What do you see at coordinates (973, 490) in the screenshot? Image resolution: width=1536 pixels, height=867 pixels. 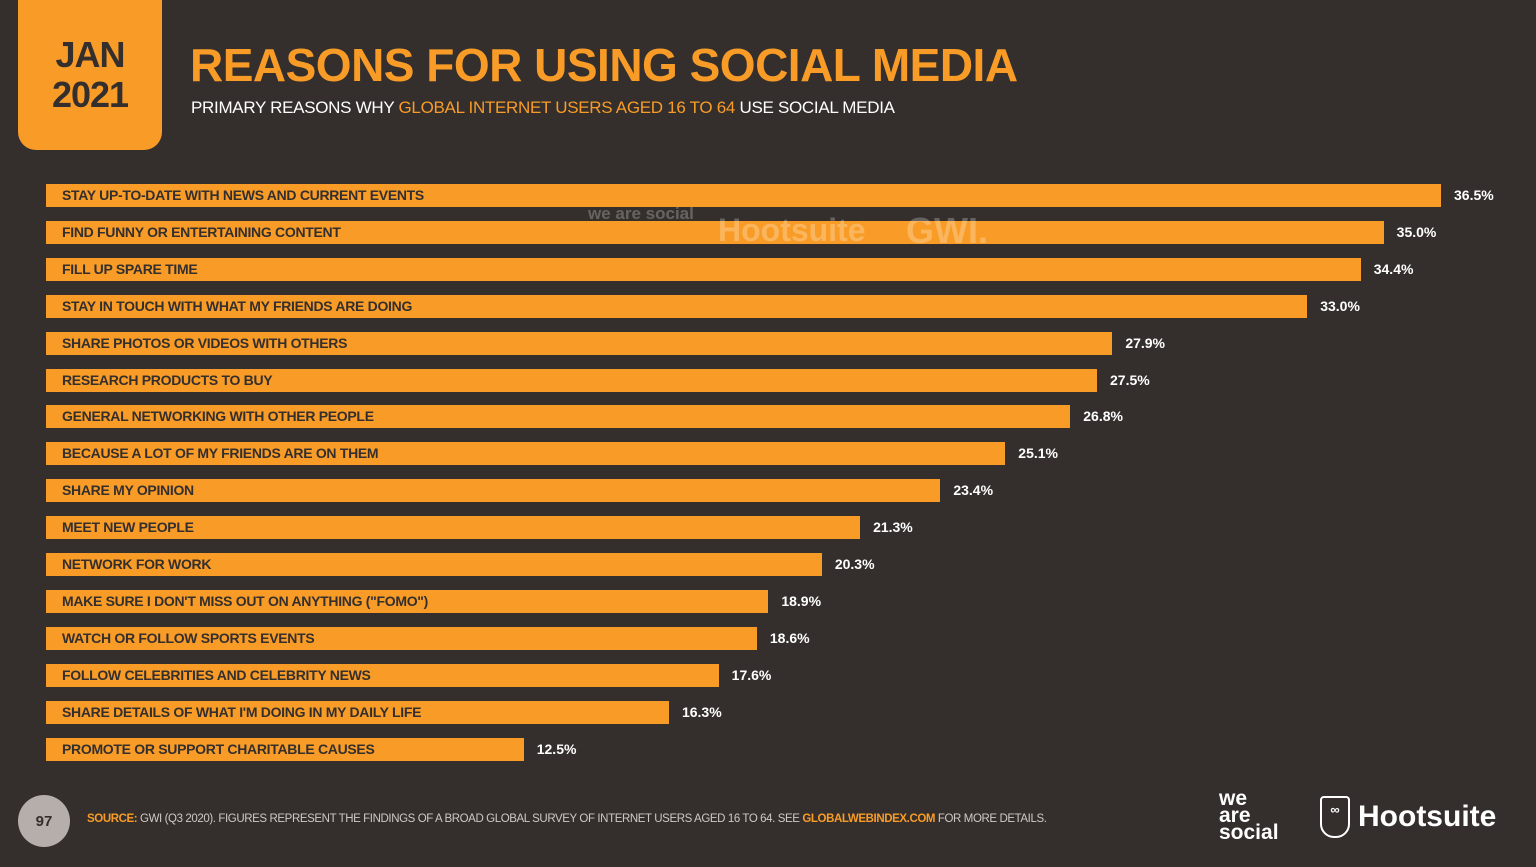 I see `bar-value-label: 23.4%` at bounding box center [973, 490].